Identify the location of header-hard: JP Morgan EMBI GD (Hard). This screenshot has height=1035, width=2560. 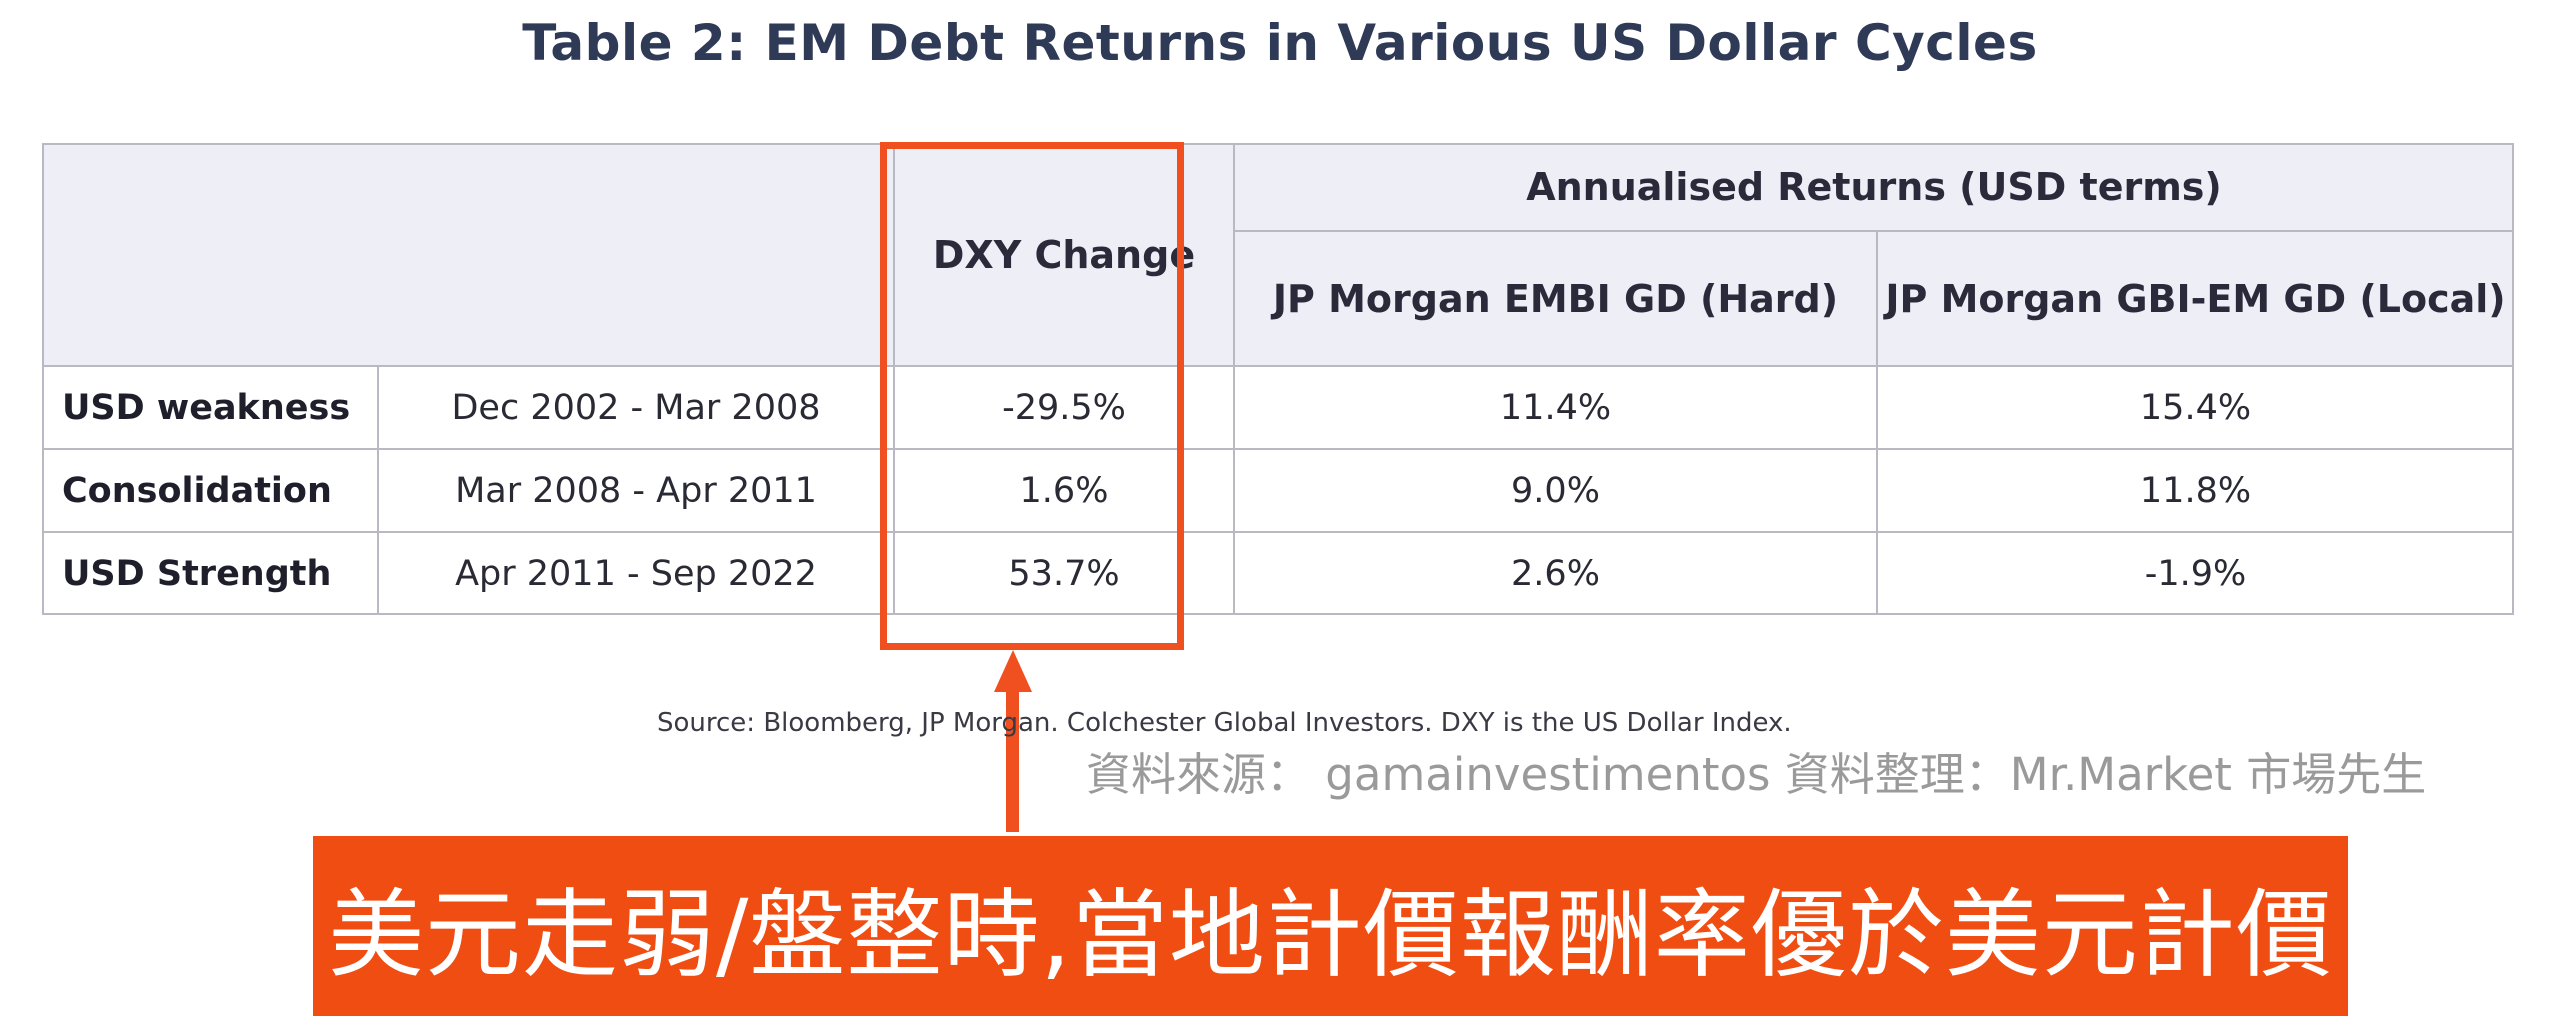
(1555, 298).